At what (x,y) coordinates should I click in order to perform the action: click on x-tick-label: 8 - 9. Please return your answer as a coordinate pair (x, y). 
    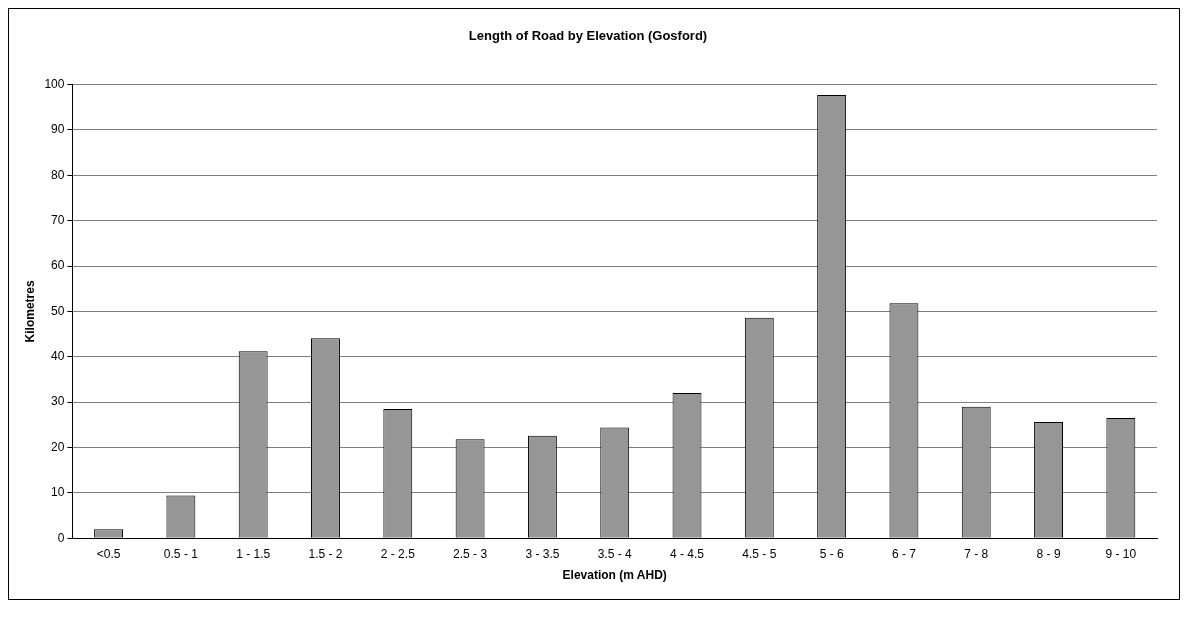
    Looking at the image, I should click on (1048, 553).